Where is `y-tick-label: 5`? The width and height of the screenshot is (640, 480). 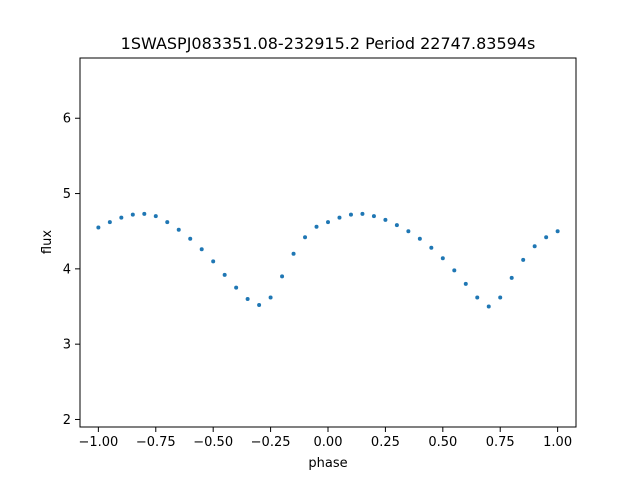
y-tick-label: 5 is located at coordinates (67, 194).